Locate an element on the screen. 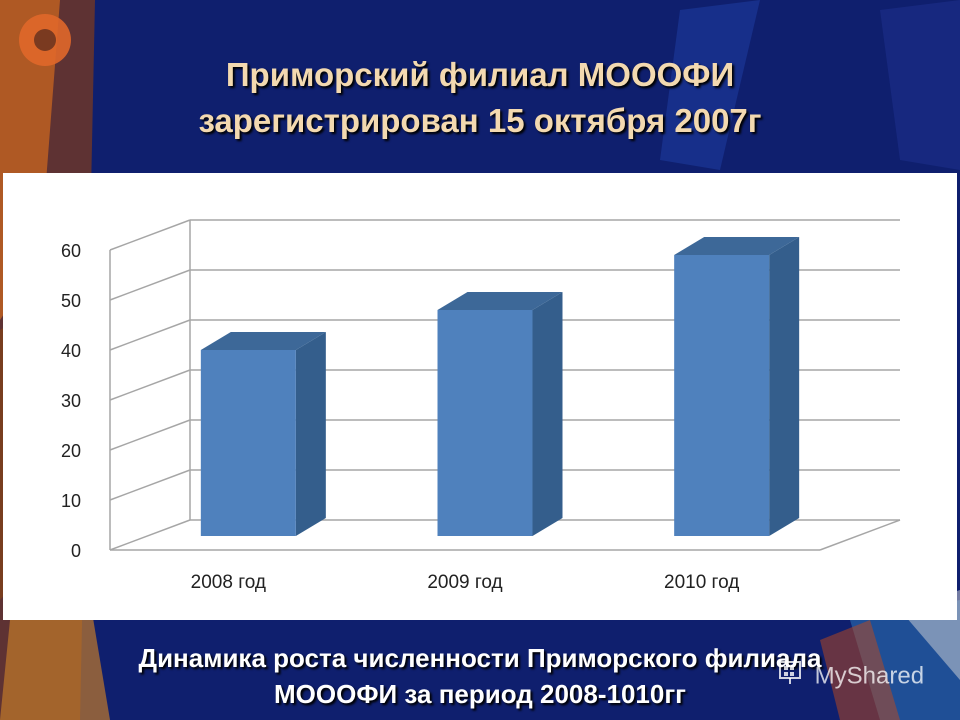 This screenshot has height=720, width=960. y-tick-label-6: 60 is located at coordinates (71, 251).